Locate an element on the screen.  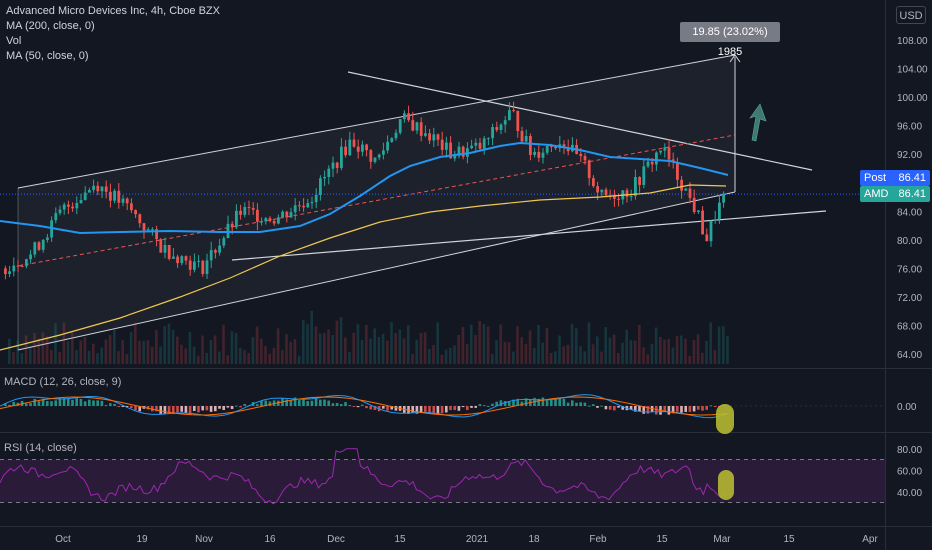
currency-button: USD is located at coordinates (911, 15).